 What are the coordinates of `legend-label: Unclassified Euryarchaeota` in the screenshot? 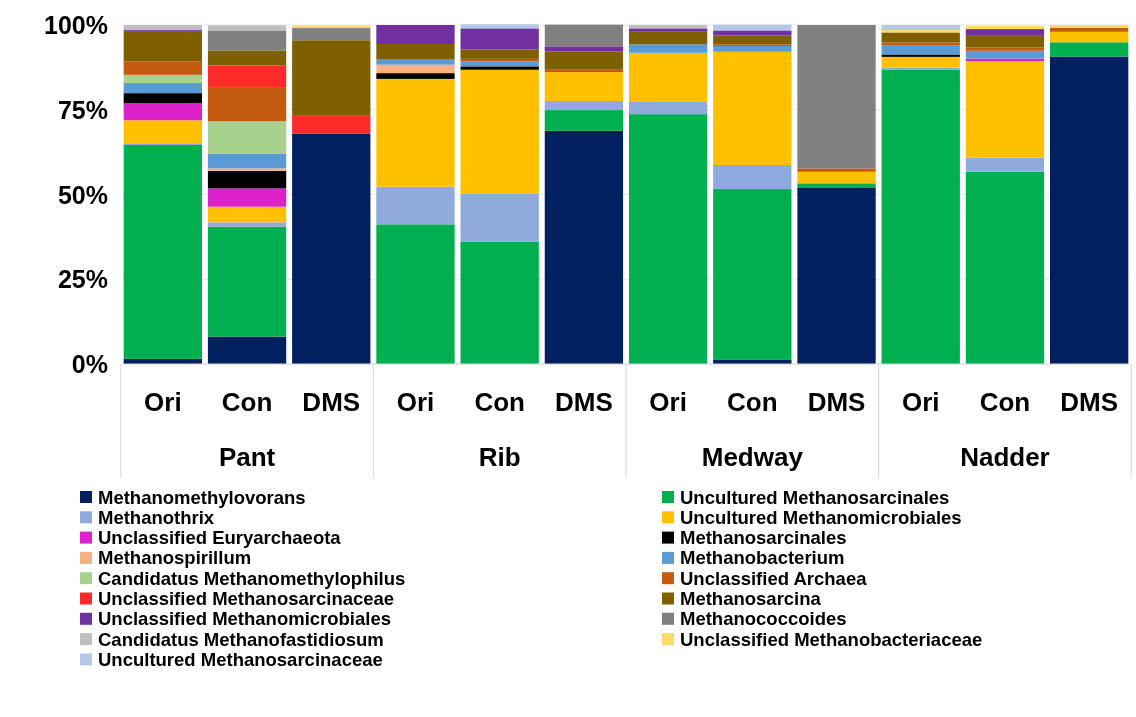 It's located at (220, 538).